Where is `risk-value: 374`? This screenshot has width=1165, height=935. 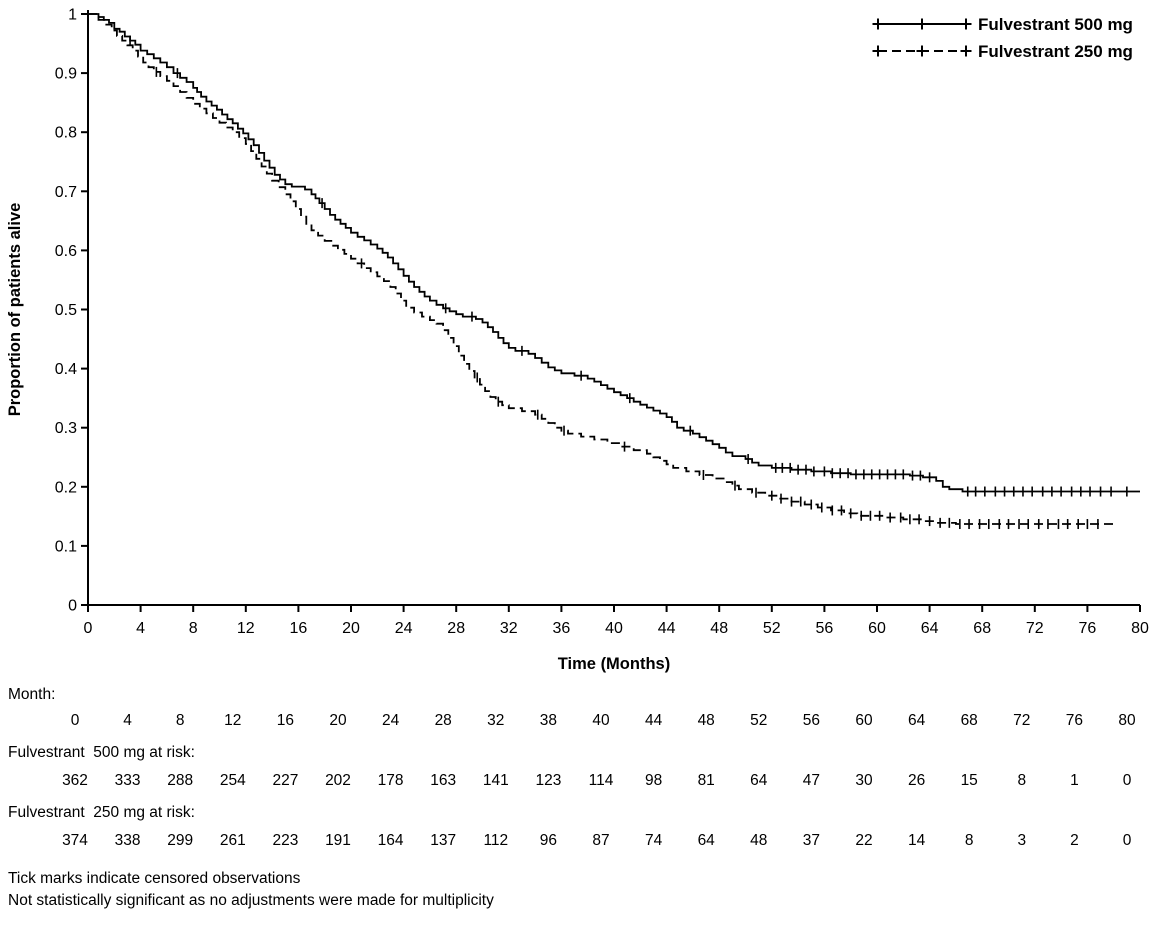
risk-value: 374 is located at coordinates (75, 840).